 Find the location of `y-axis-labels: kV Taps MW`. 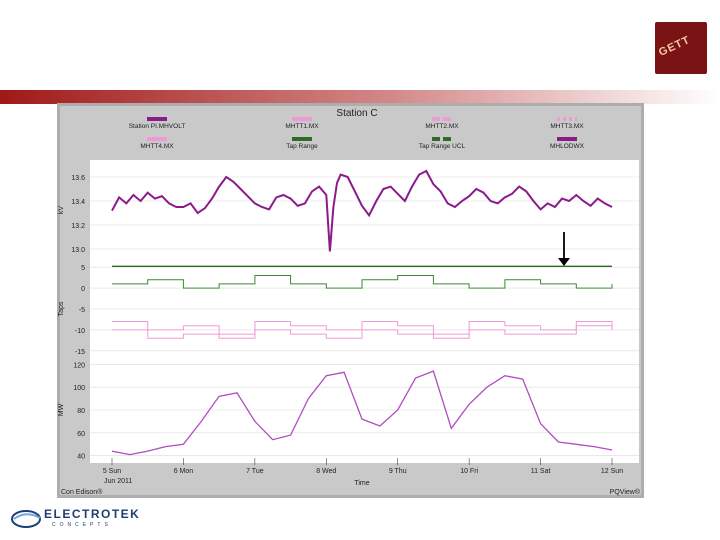

y-axis-labels: kV Taps MW is located at coordinates (61, 311).